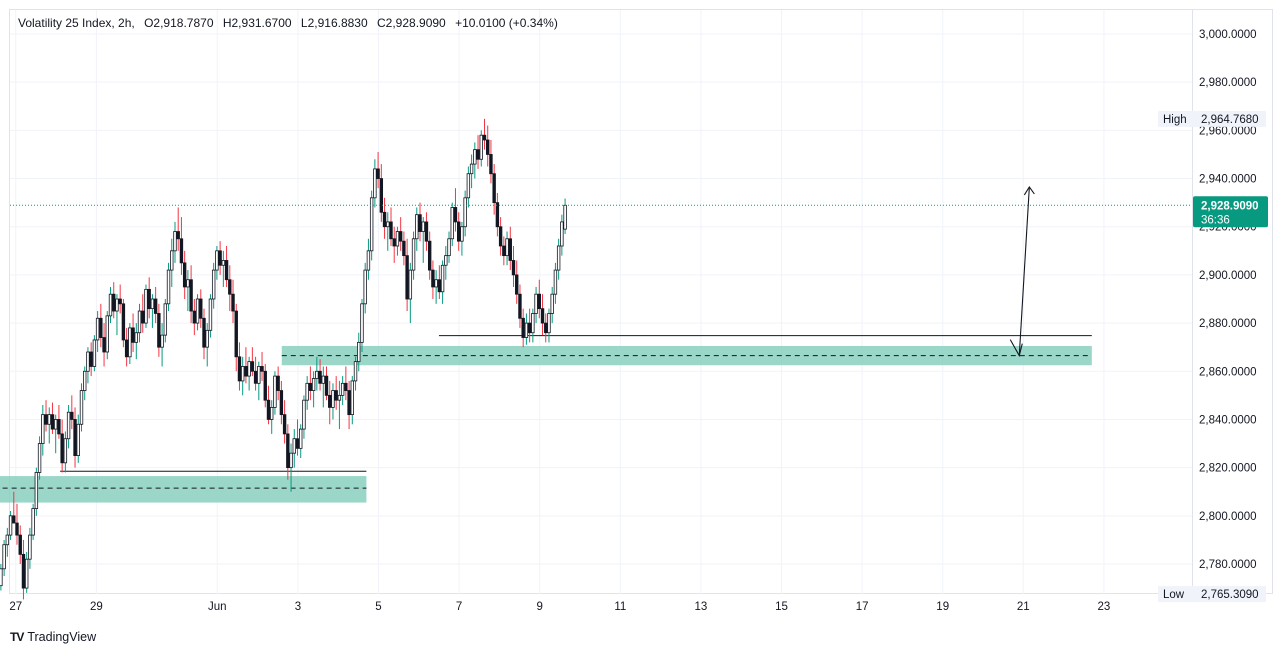 The height and width of the screenshot is (656, 1281). Describe the element at coordinates (53, 637) in the screenshot. I see `tradingview-brand: TV TradingView` at that location.